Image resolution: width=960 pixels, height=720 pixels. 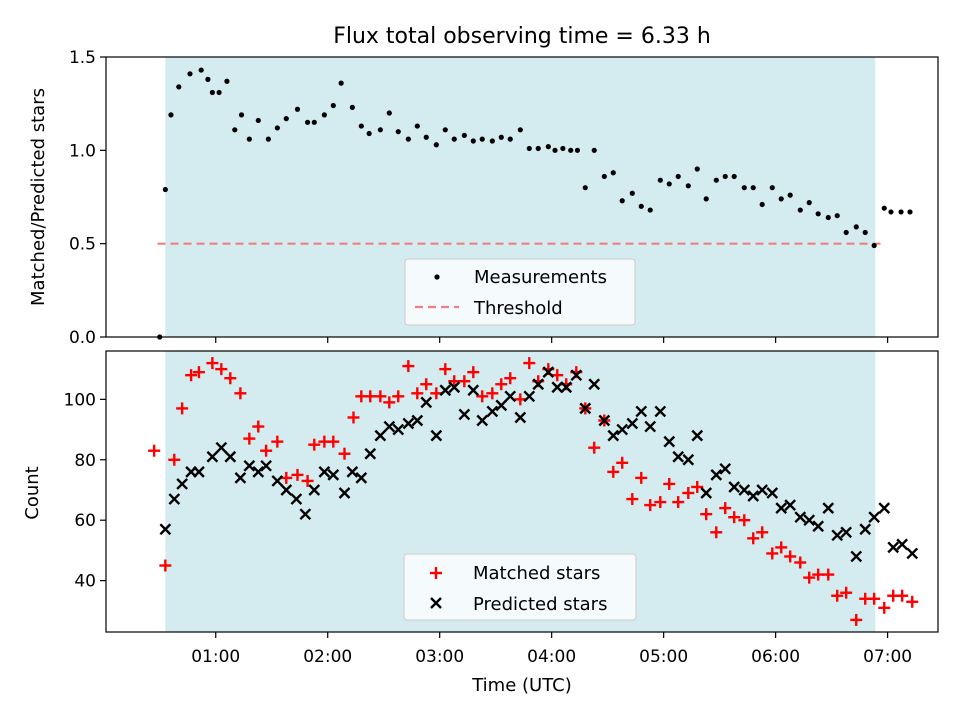 I want to click on legend-predicted-marker, so click(x=436, y=603).